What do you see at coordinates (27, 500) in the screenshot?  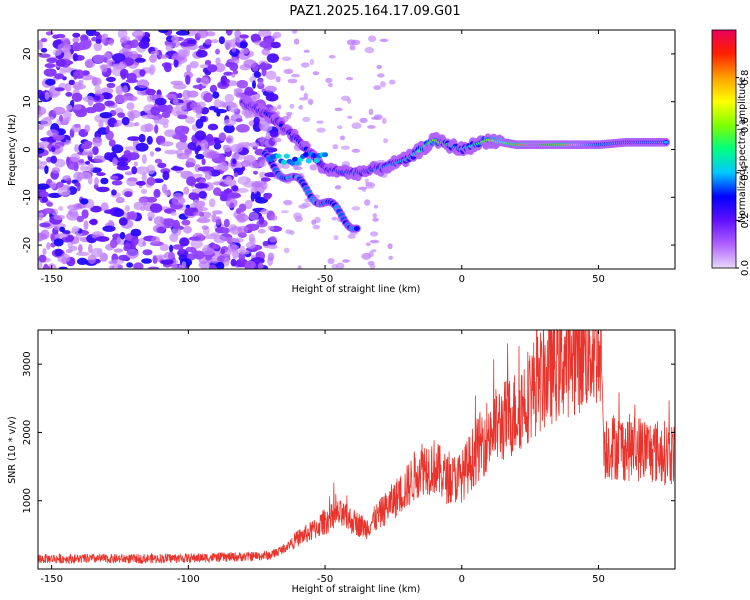 I see `y-tick-label: 1000` at bounding box center [27, 500].